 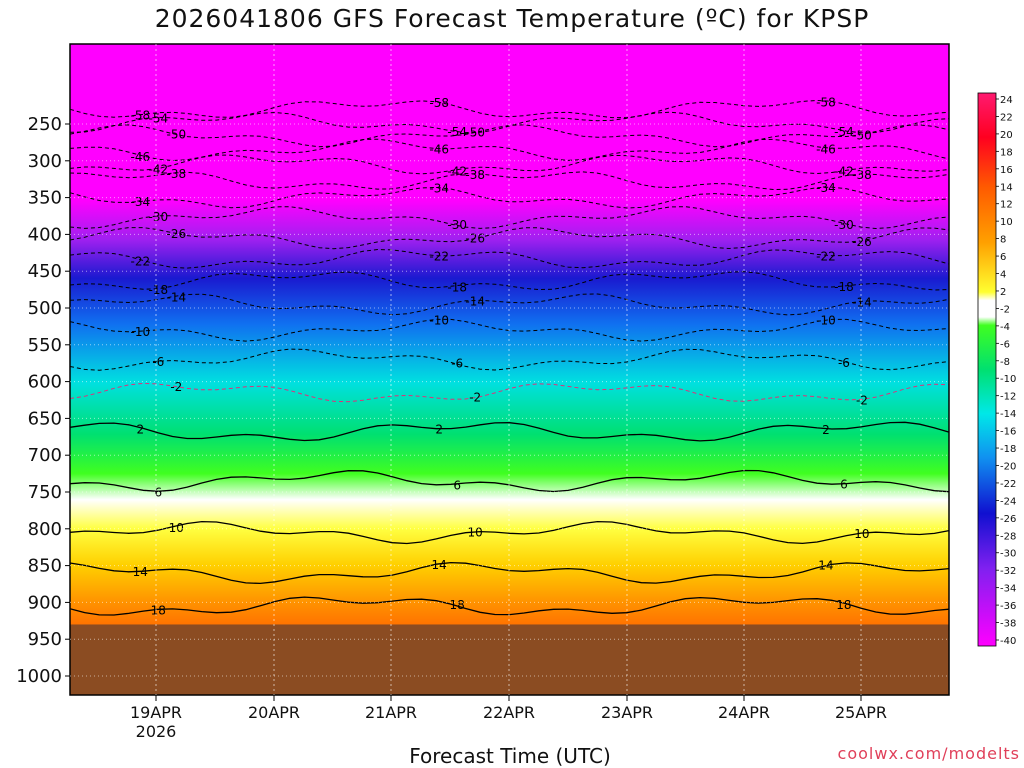 What do you see at coordinates (1006, 117) in the screenshot?
I see `colorbar-tick-label: 22` at bounding box center [1006, 117].